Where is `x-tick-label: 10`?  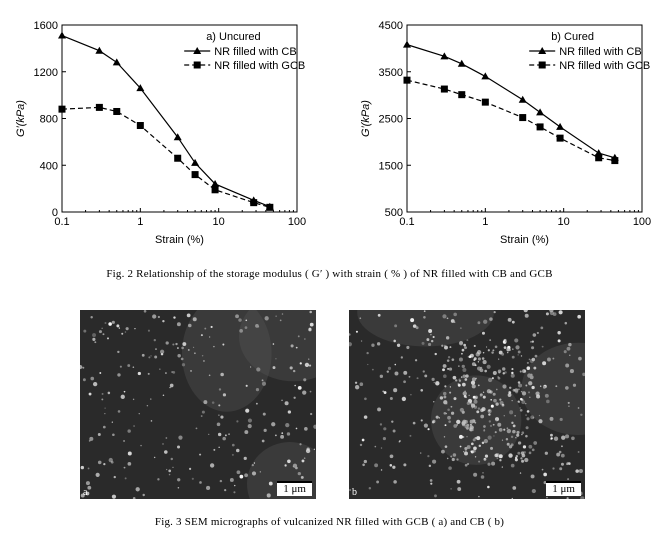 x-tick-label: 10 is located at coordinates (564, 222).